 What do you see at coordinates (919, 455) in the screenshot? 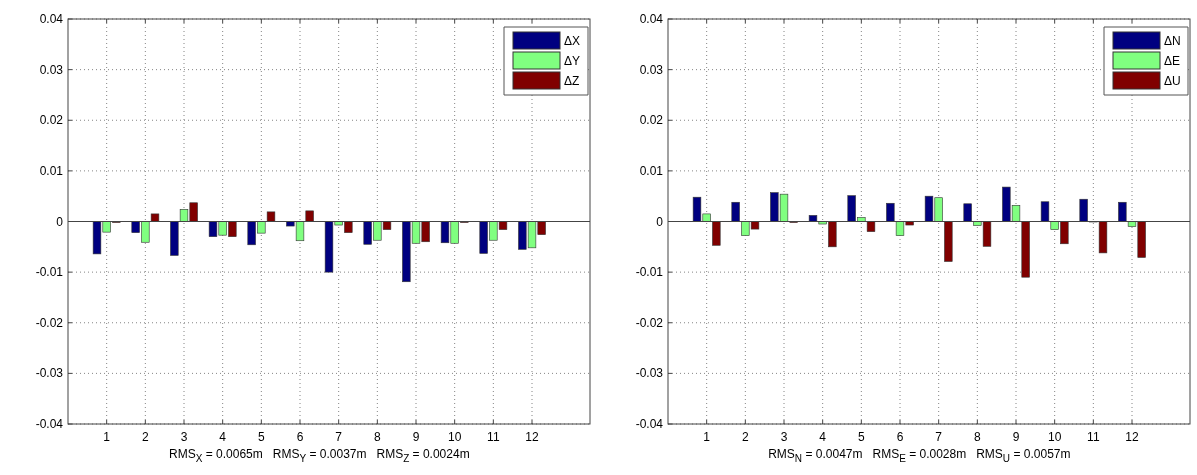
I see `x-axis-title: RMS$_{N}$ = 0.0047m RMS$_{E}$ = 0.0028m RMS$_{U}$ = 0.0057m` at bounding box center [919, 455].